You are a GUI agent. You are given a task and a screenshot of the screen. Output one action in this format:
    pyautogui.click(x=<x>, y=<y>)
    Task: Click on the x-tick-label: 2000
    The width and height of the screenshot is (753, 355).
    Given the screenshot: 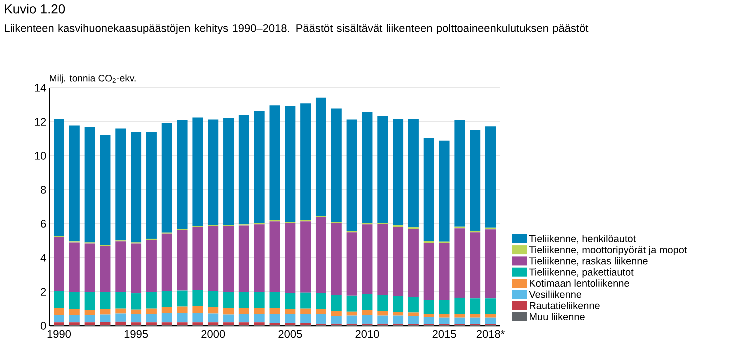 What is the action you would take?
    pyautogui.click(x=214, y=334)
    